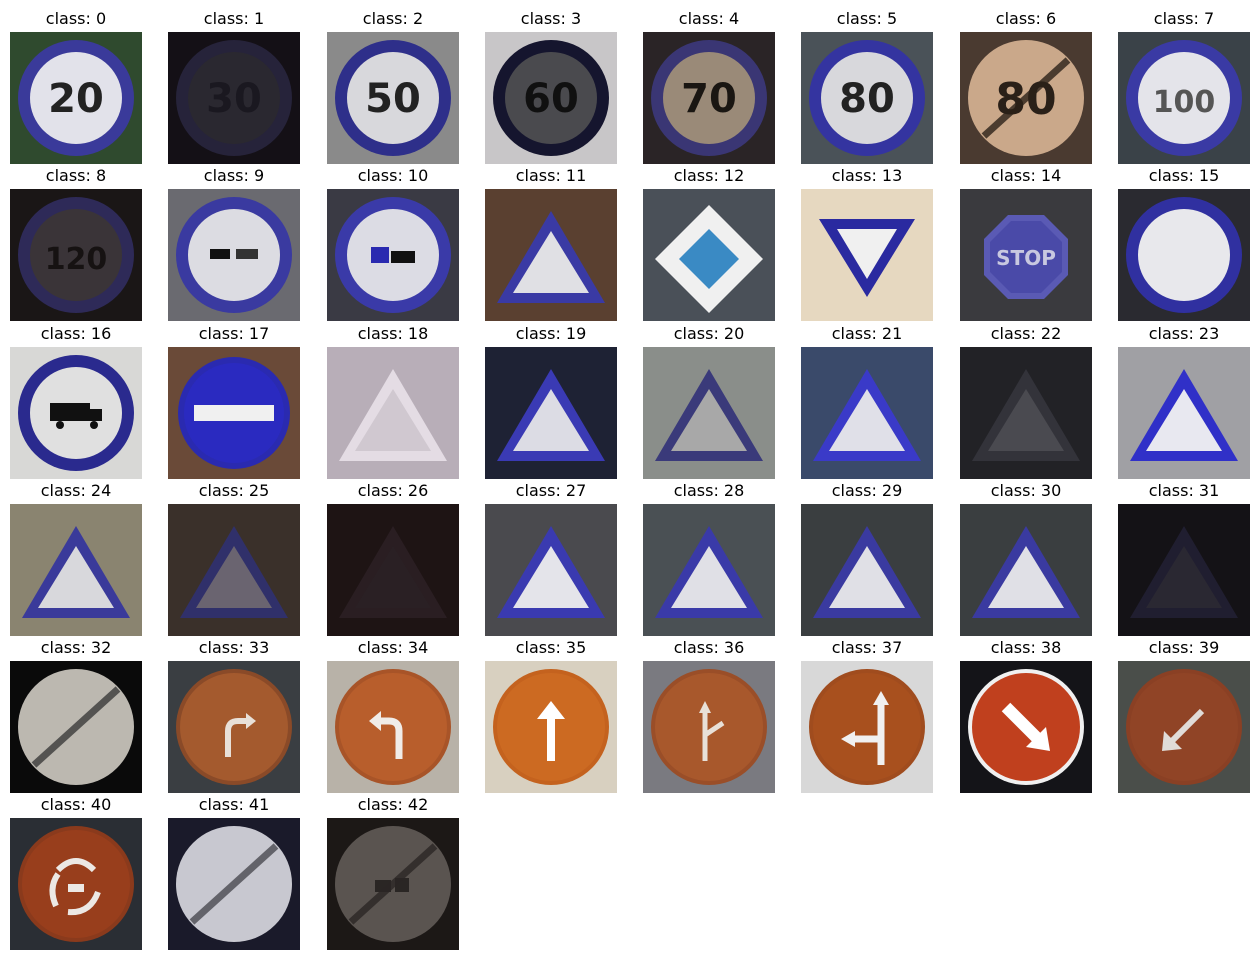 The image size is (1259, 959). I want to click on class-label-id: 11, so click(576, 175).